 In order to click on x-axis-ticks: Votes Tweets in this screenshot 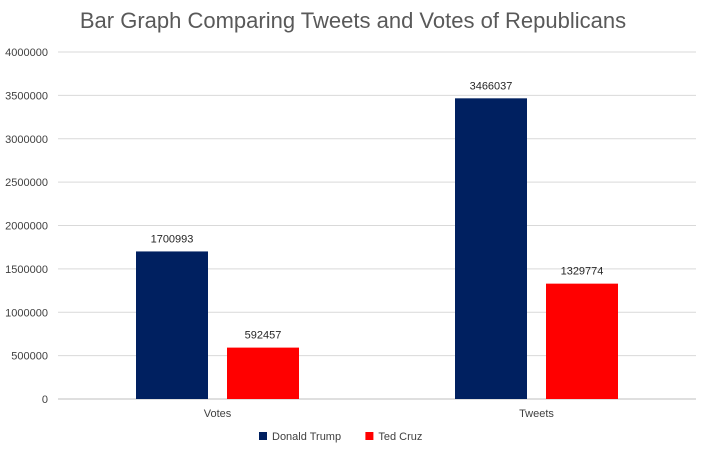, I will do `click(379, 414)`.